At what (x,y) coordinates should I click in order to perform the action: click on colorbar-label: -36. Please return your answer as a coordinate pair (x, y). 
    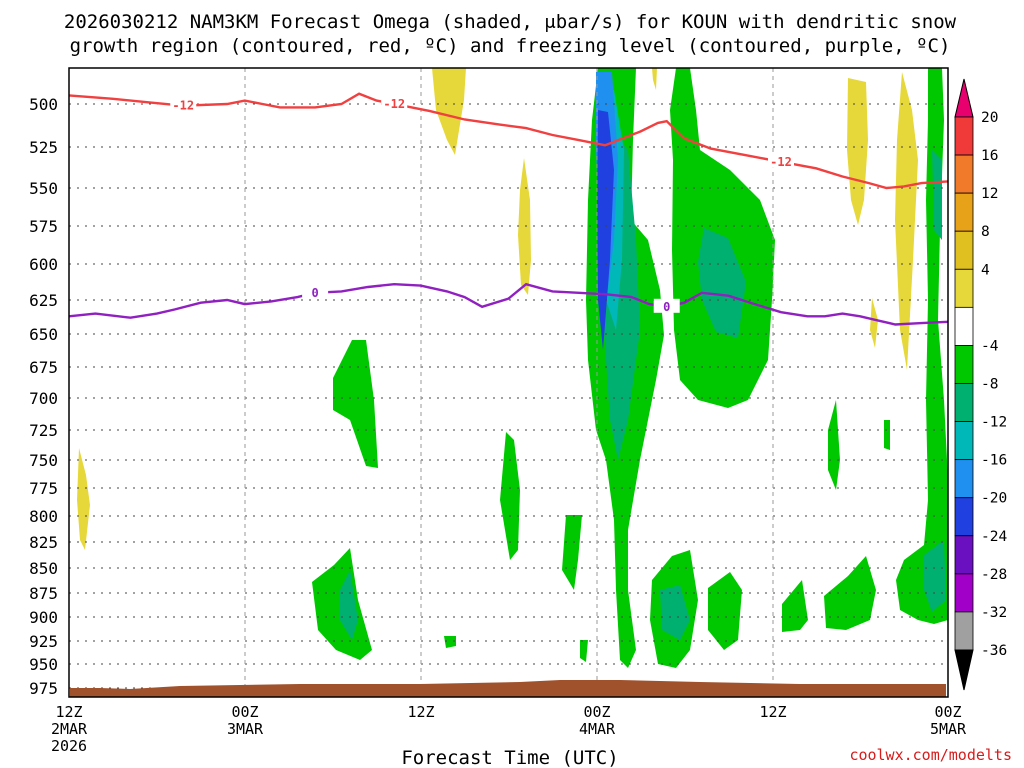
    Looking at the image, I should click on (994, 651).